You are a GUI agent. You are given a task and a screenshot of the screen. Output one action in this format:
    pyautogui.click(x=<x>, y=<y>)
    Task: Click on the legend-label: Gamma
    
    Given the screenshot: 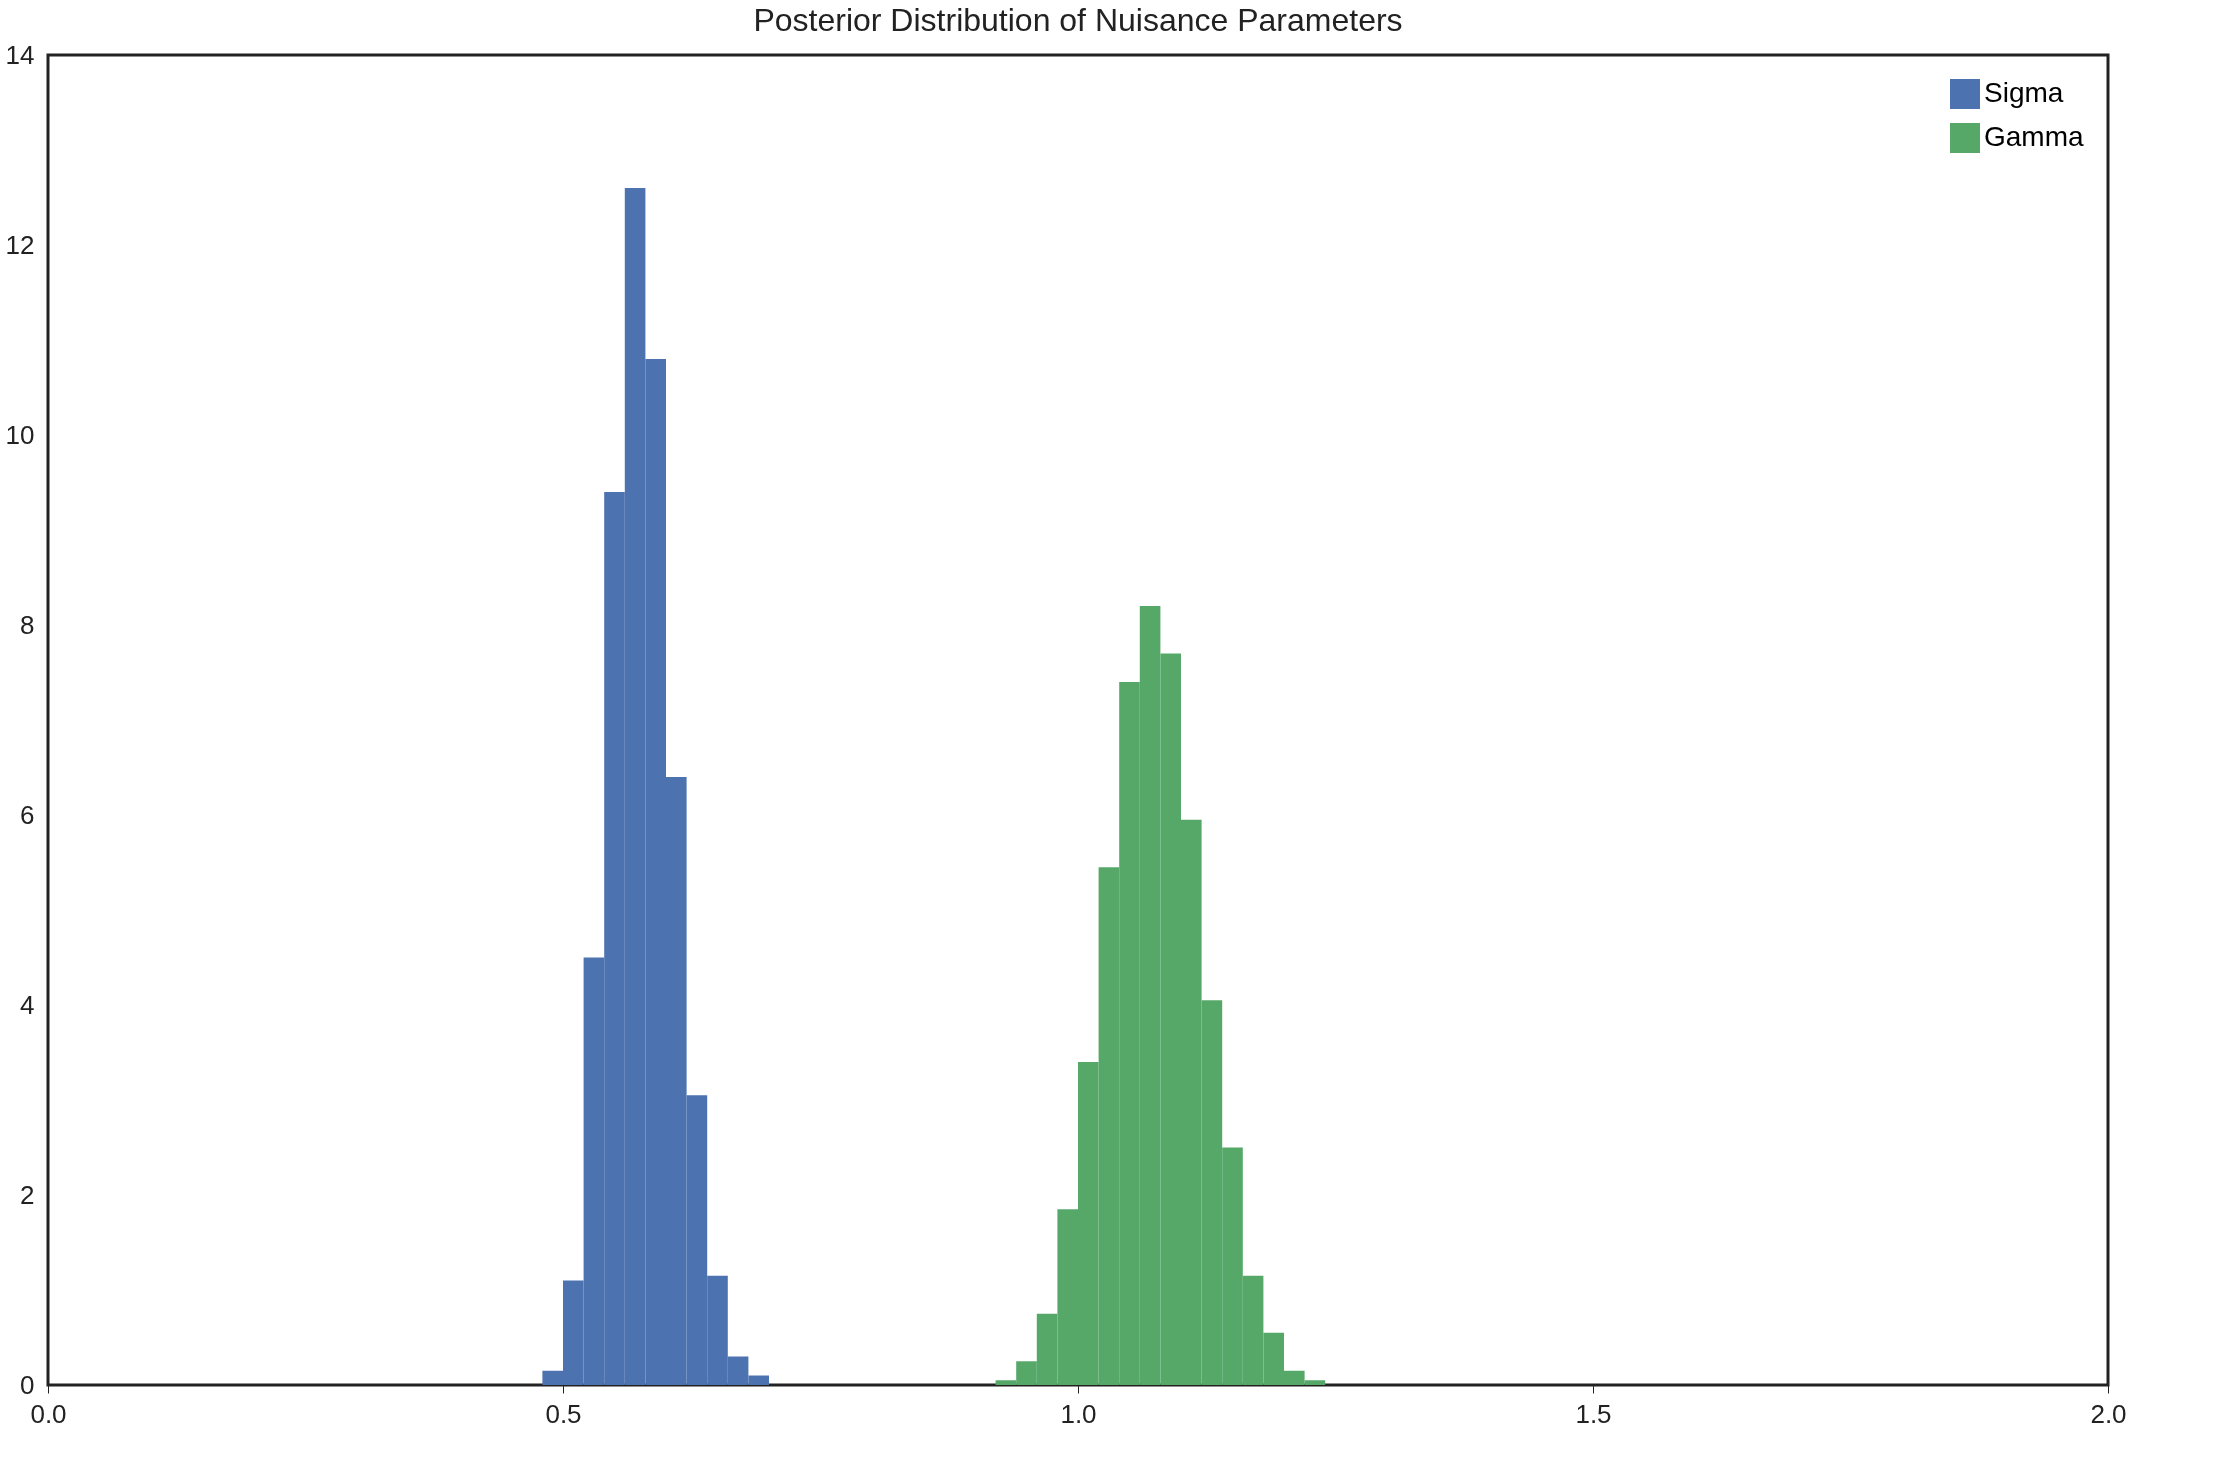 What is the action you would take?
    pyautogui.click(x=2034, y=136)
    